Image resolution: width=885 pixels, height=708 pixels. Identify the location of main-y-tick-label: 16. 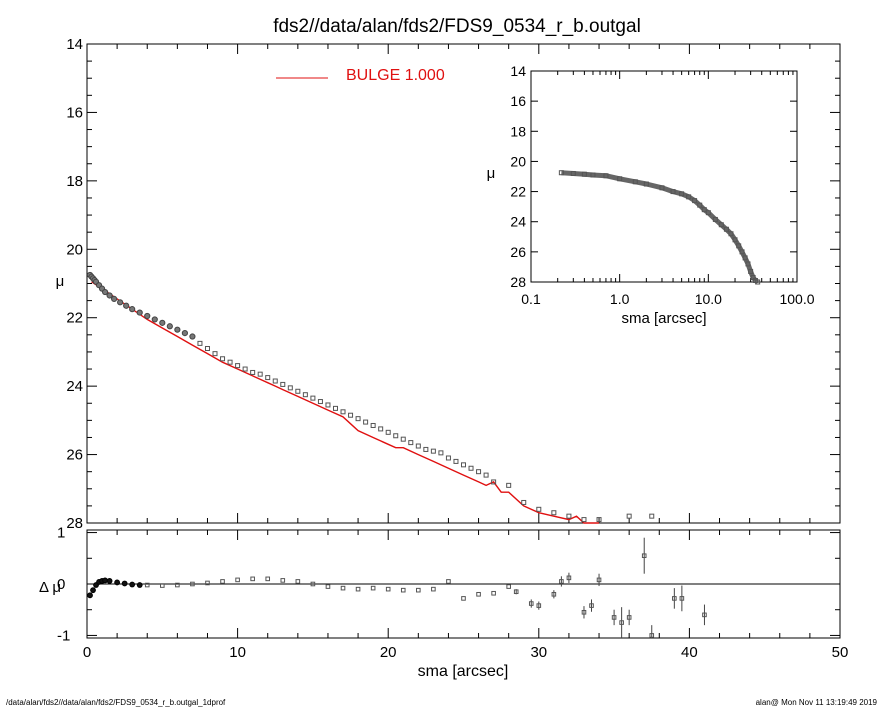
(74, 112).